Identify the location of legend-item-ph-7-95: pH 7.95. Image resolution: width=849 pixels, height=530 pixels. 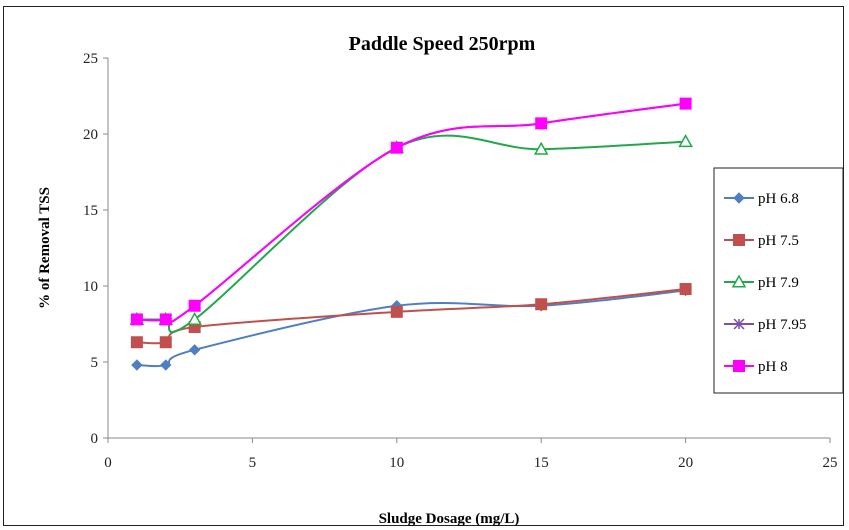
(765, 325).